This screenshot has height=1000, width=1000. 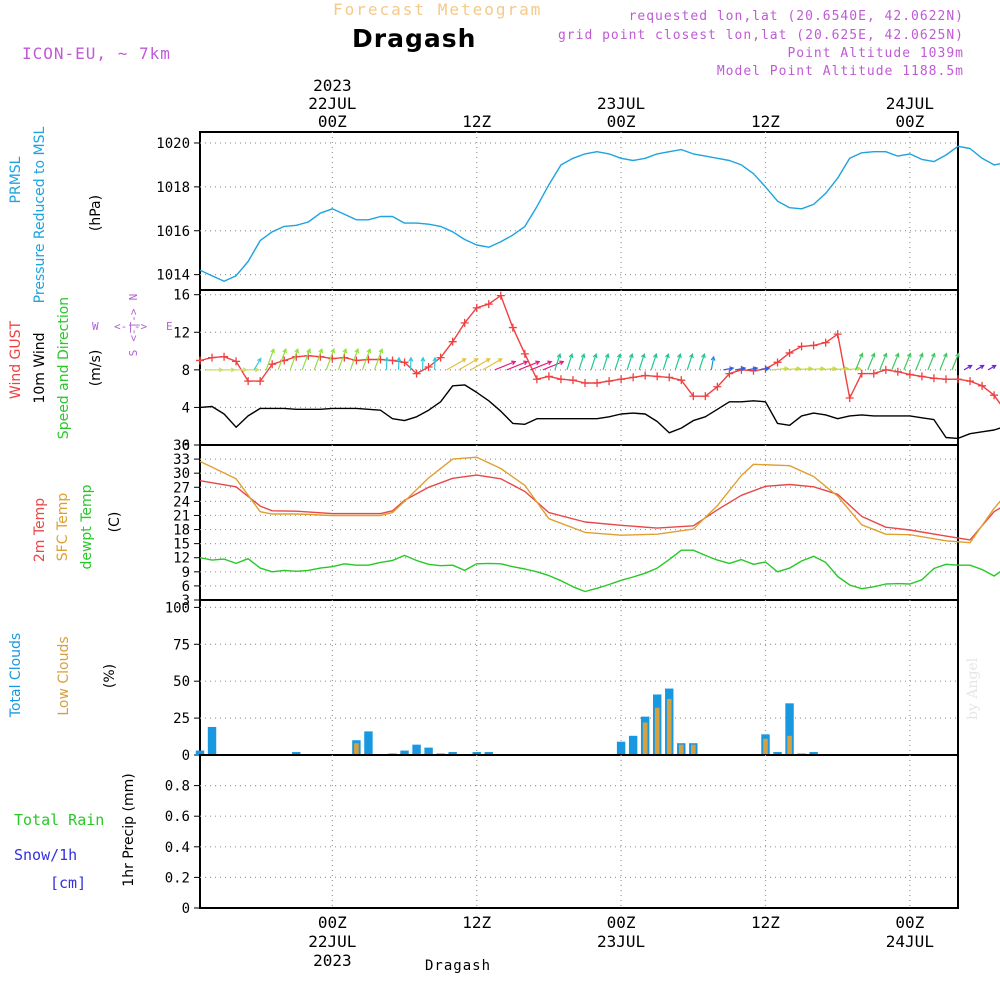 I want to click on top-time-label: 22JUL, so click(x=332, y=103).